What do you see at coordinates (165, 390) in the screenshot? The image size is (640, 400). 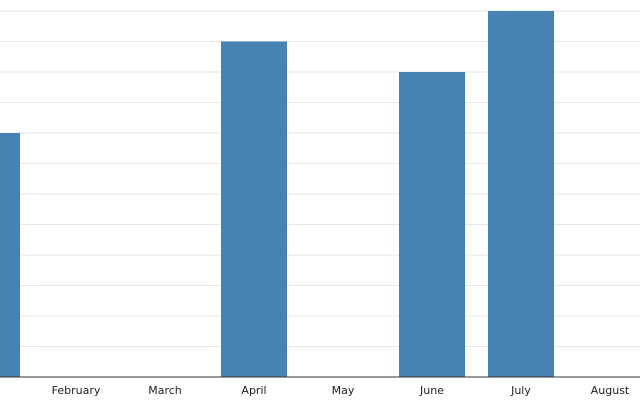 I see `x-tick-label: March` at bounding box center [165, 390].